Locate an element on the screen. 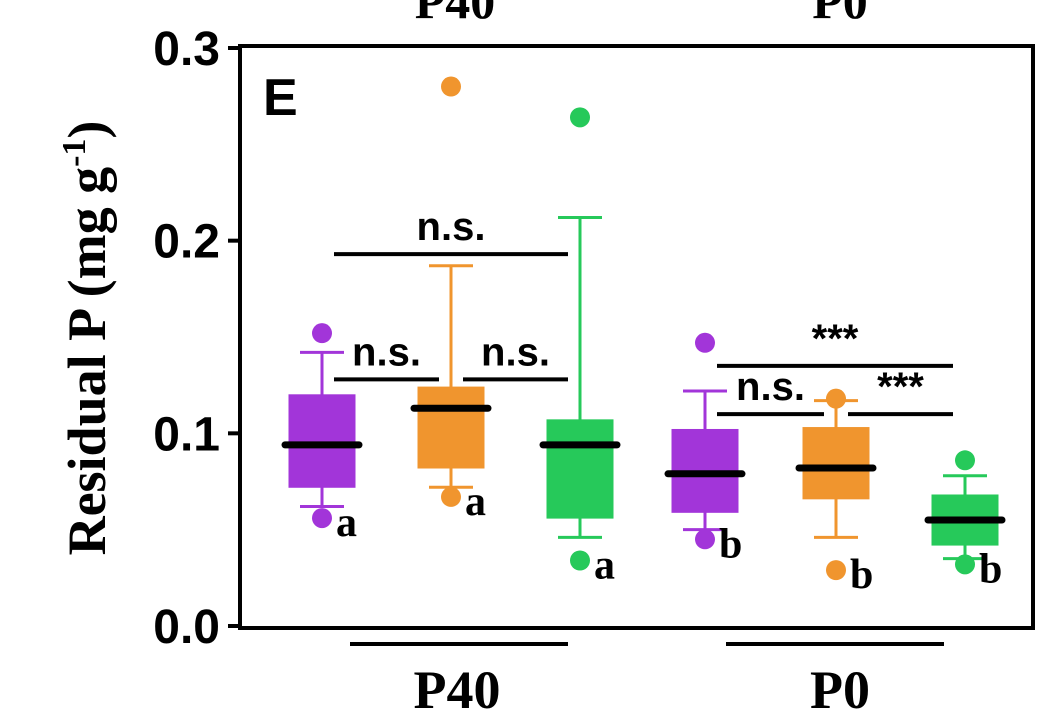 The image size is (1056, 726). y-tick-label: 0.1 is located at coordinates (186, 434).